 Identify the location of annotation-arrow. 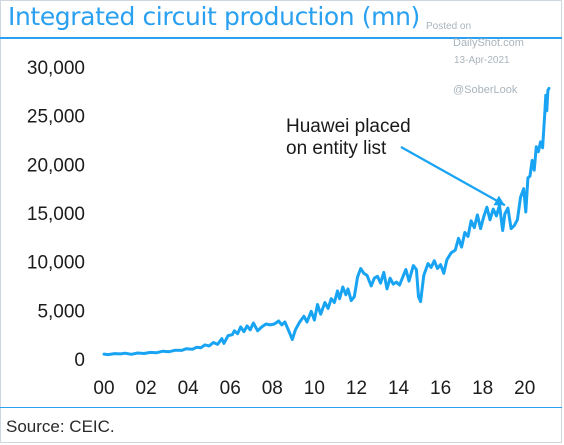
(453, 176).